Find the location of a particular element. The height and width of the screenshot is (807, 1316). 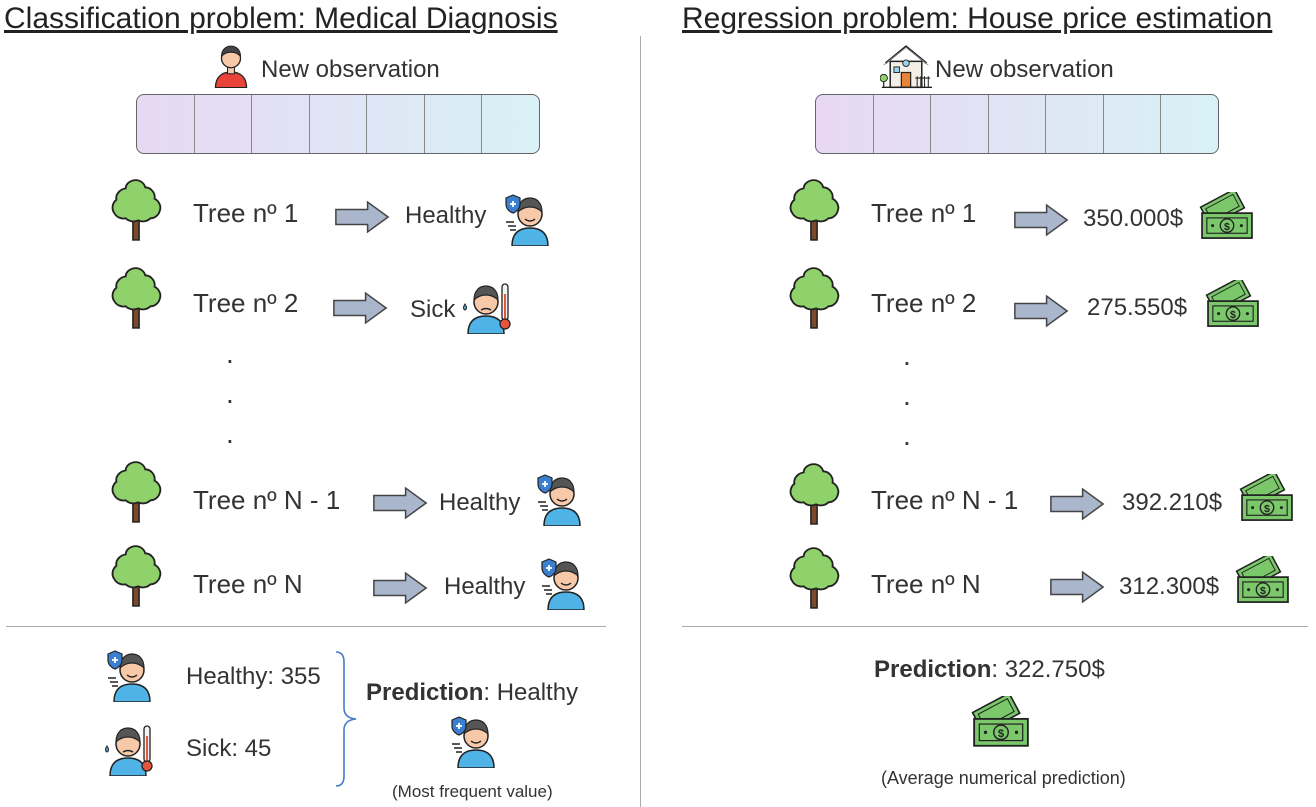

left-summary-healthy: Healthy: 355 is located at coordinates (253, 676).